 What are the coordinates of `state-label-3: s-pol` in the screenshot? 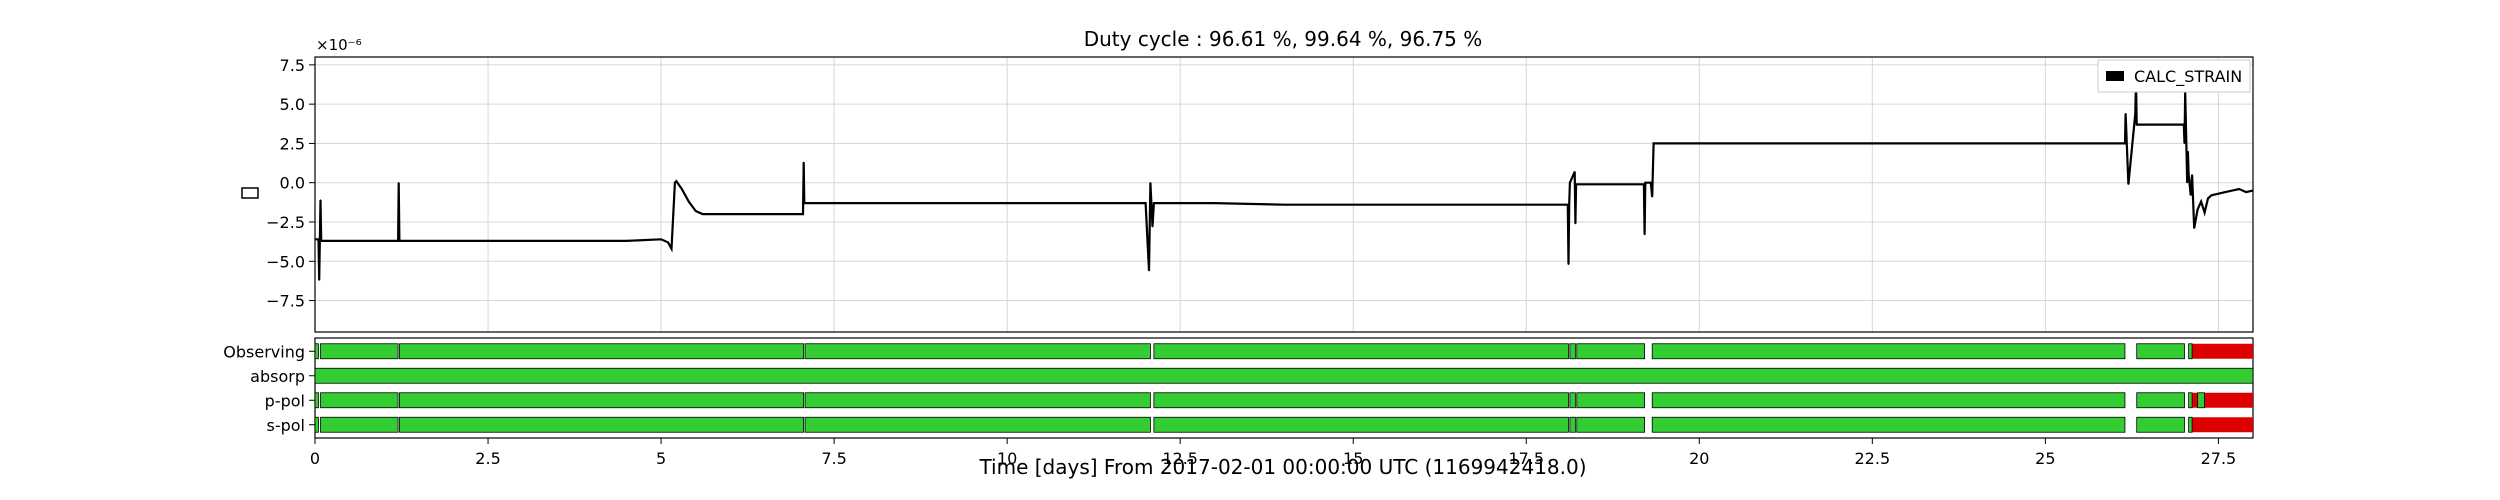 It's located at (286, 425).